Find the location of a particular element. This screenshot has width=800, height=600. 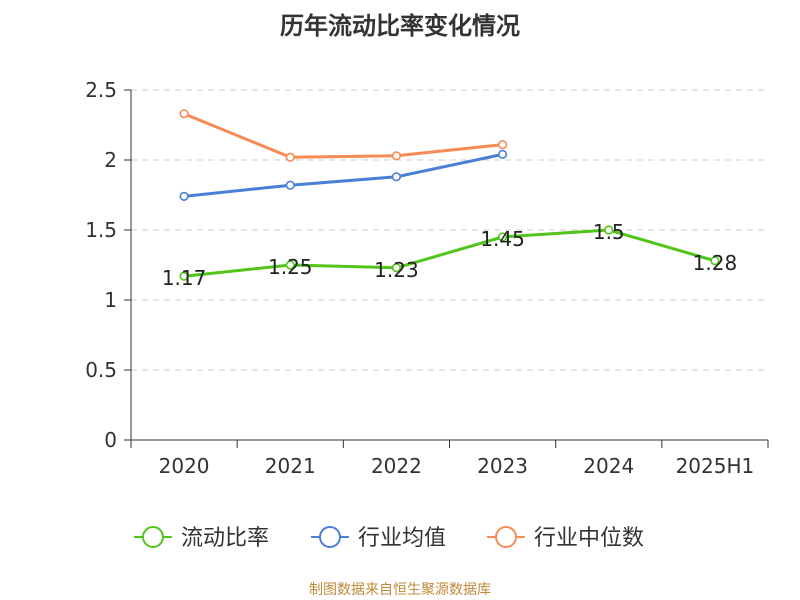

x-tick-label: 2023 is located at coordinates (502, 466).